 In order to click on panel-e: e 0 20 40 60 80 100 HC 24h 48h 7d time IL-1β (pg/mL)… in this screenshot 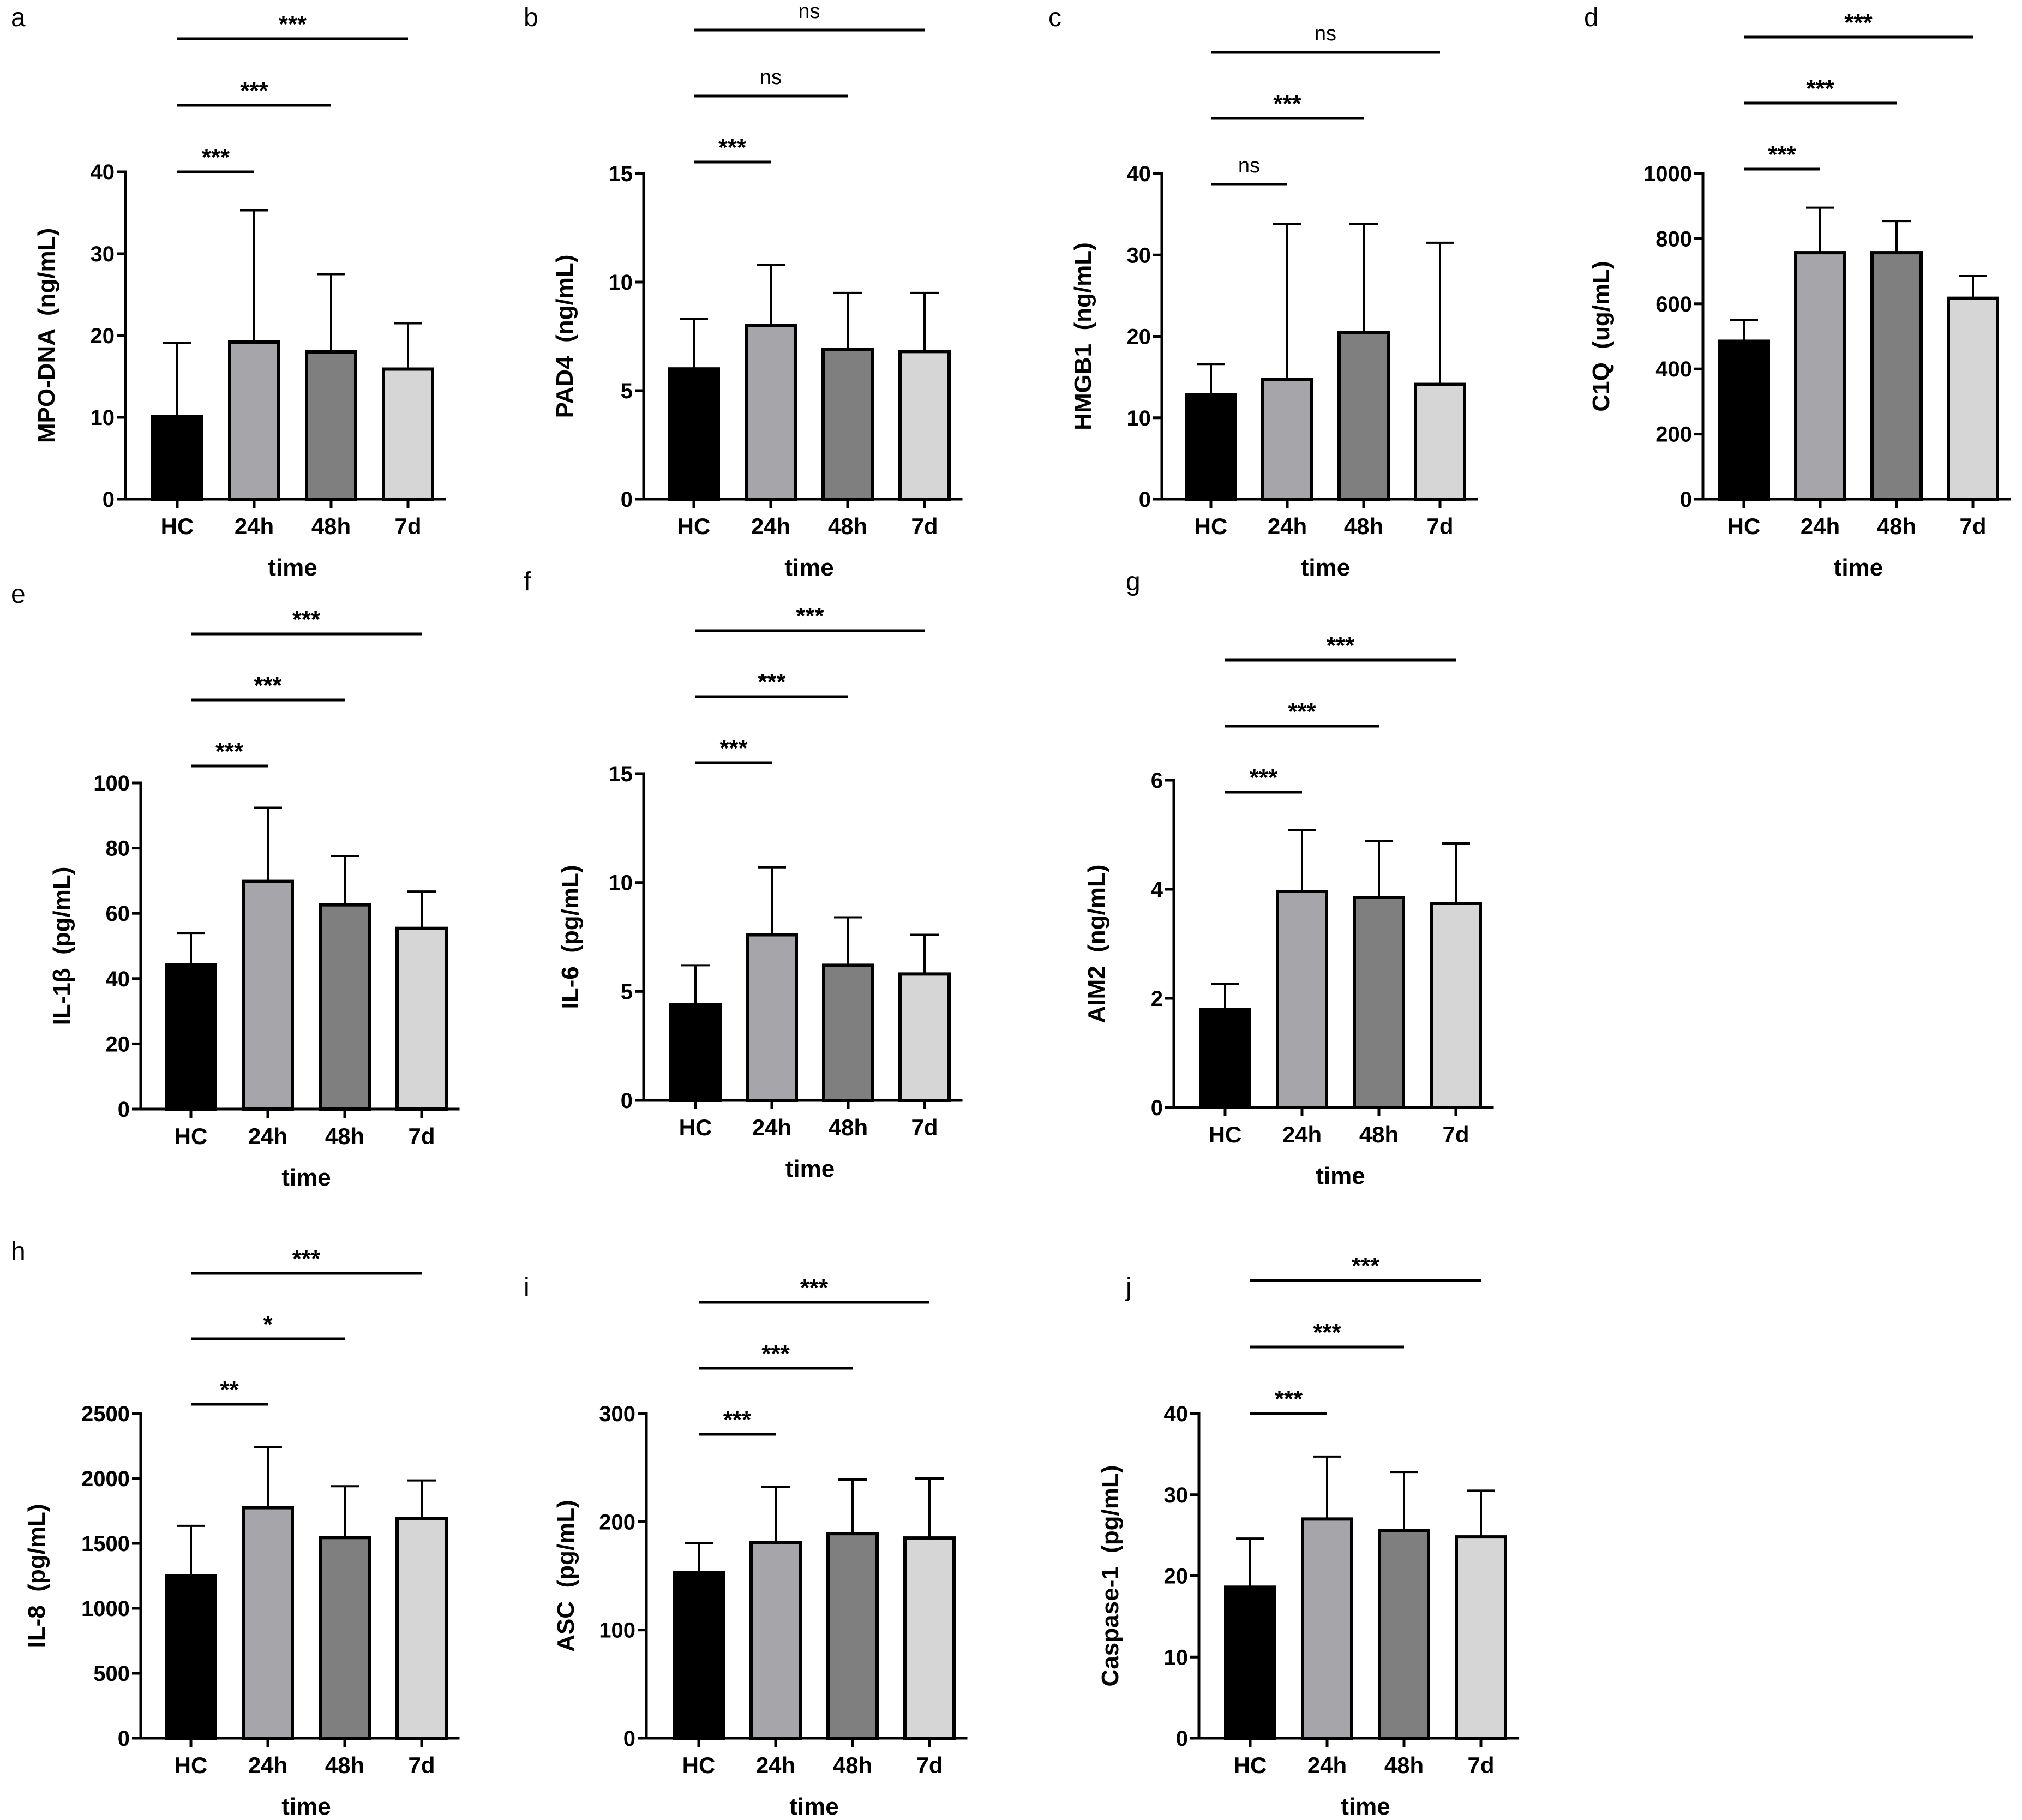, I will do `click(235, 886)`.